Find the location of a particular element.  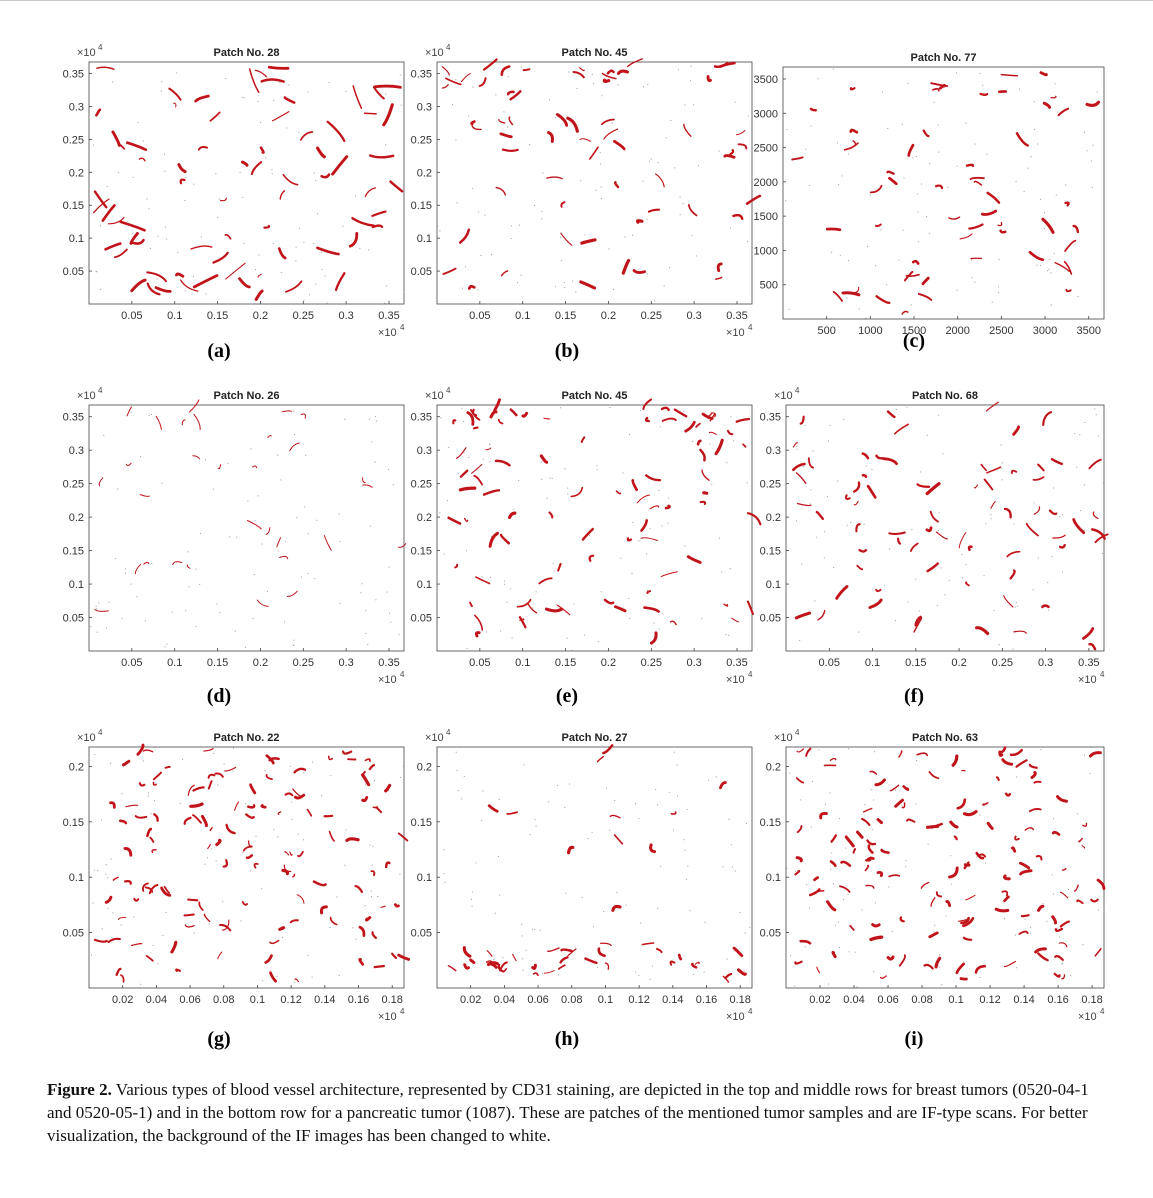

axes-box is located at coordinates (945, 528).